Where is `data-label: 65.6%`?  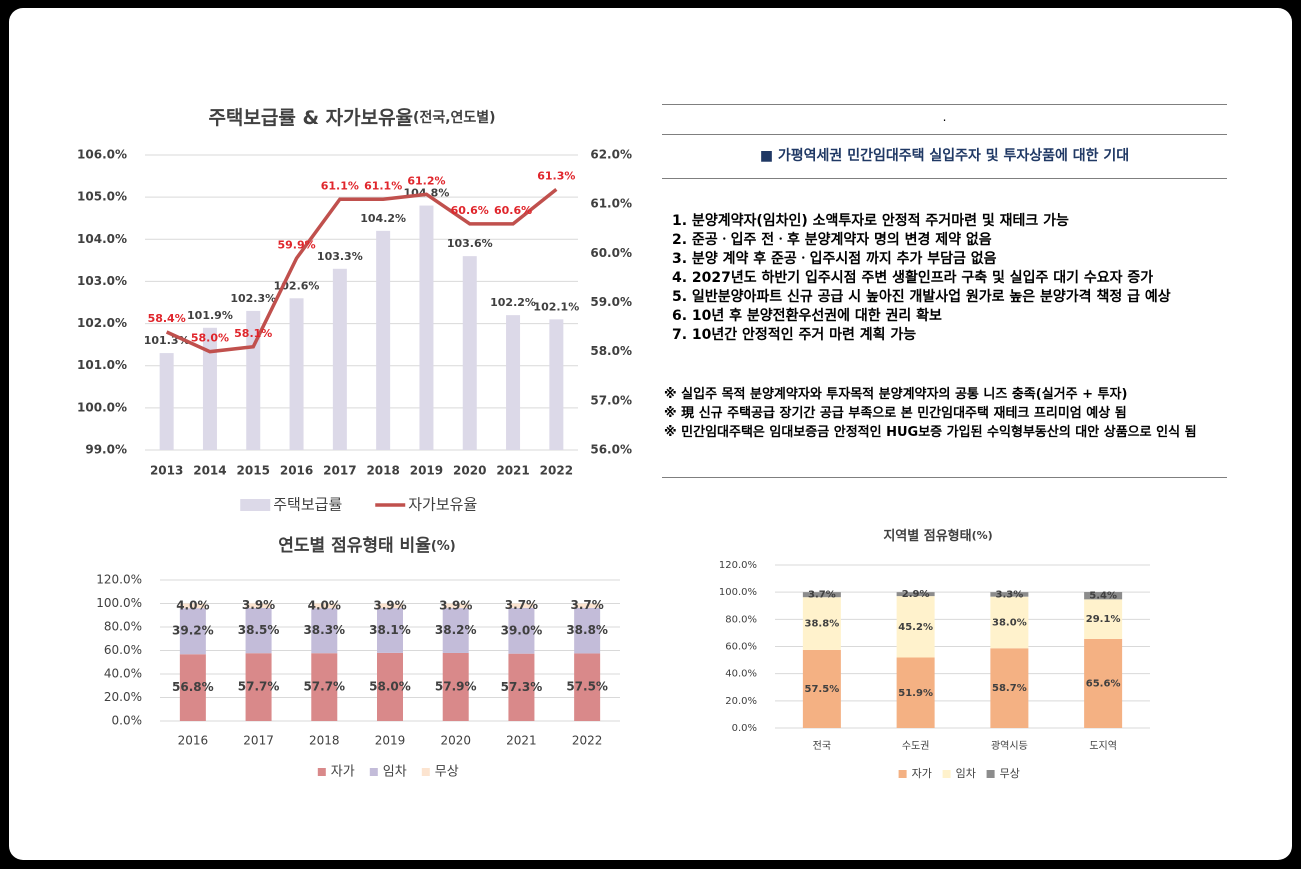 data-label: 65.6% is located at coordinates (1103, 683).